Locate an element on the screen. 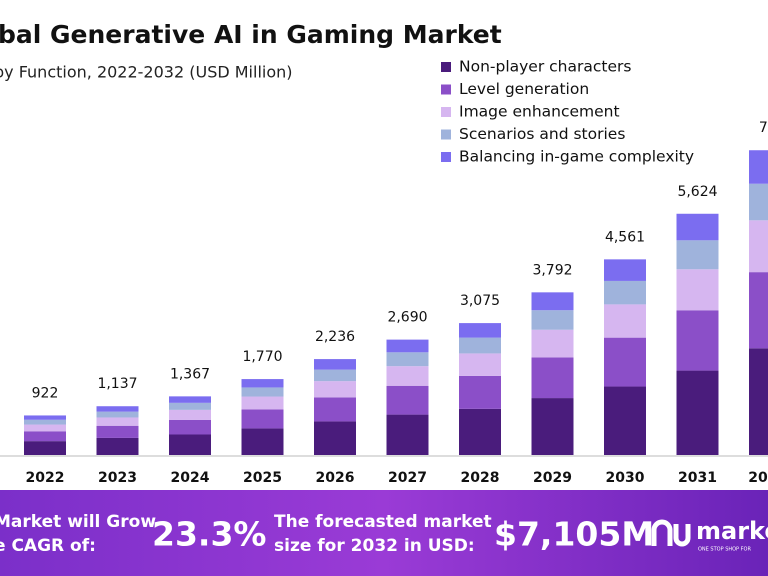 The height and width of the screenshot is (576, 768). total-label: 1,367 is located at coordinates (190, 374).